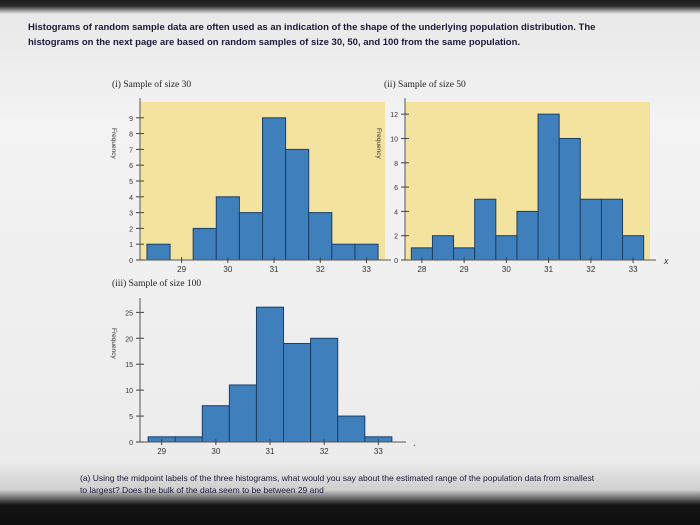  What do you see at coordinates (131, 214) in the screenshot?
I see `y-tick-label: 3` at bounding box center [131, 214].